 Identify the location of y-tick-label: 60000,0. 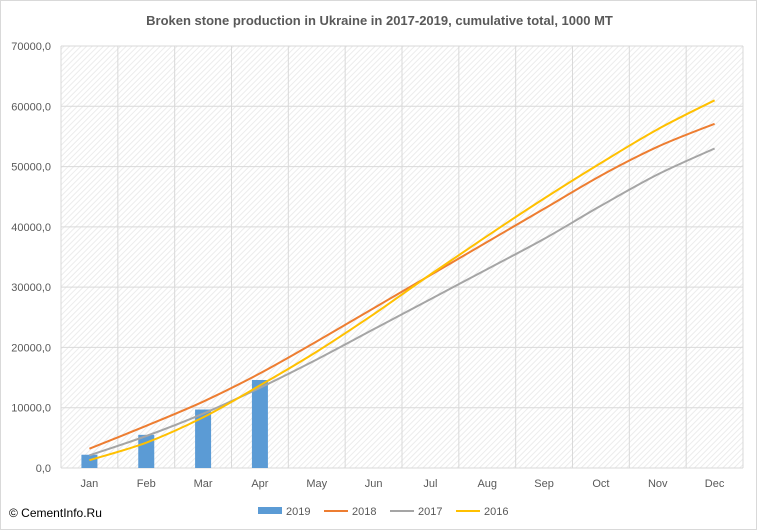
(31, 107).